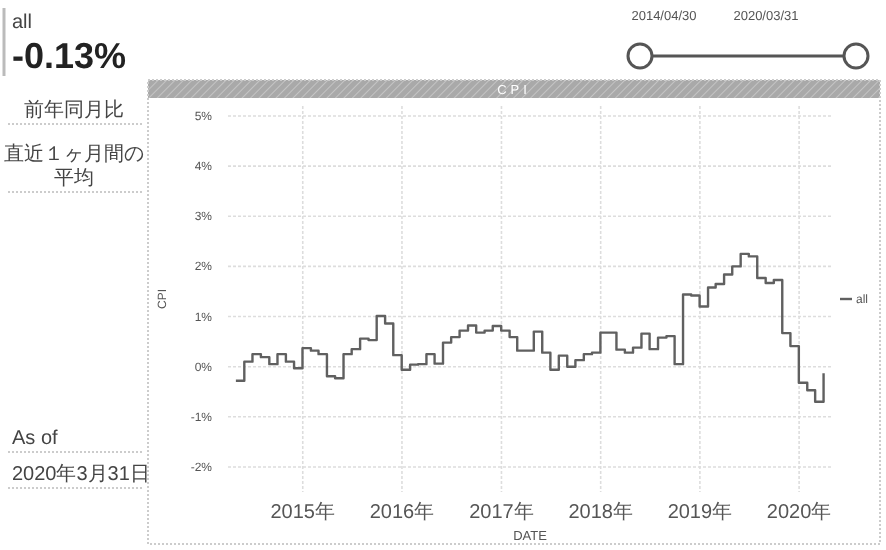 This screenshot has width=886, height=550. Describe the element at coordinates (402, 512) in the screenshot. I see `x-tick-label: 2016年` at that location.